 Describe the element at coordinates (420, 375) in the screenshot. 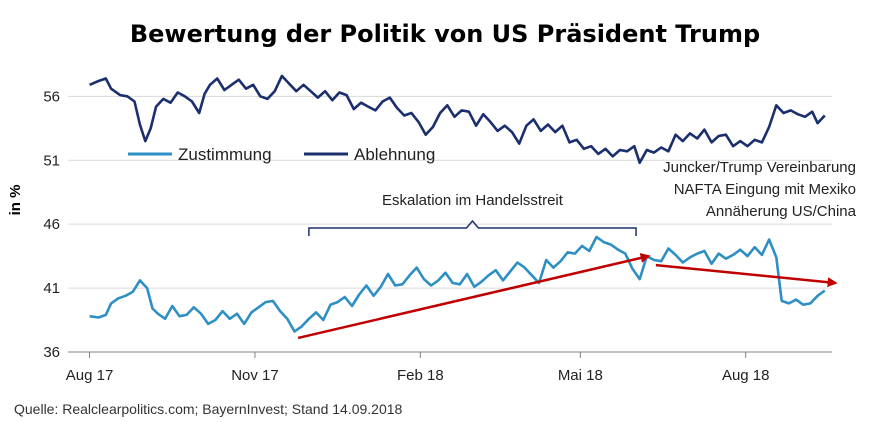

I see `x-tick-label: Feb 18` at that location.